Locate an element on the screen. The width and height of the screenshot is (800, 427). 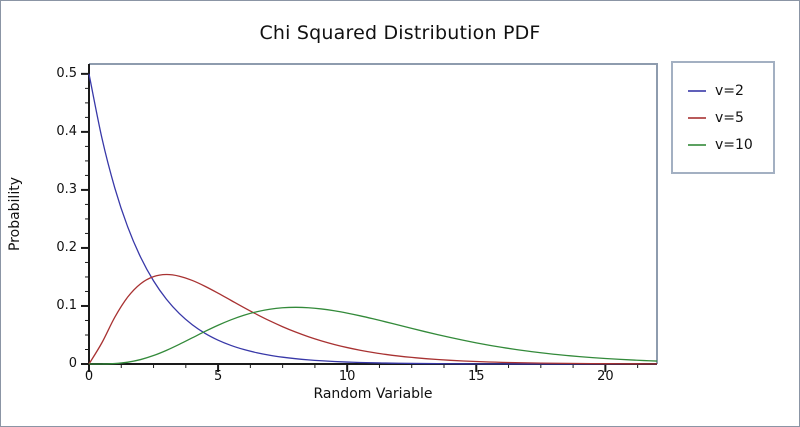
legend-item-v-5: v=5 is located at coordinates (730, 118).